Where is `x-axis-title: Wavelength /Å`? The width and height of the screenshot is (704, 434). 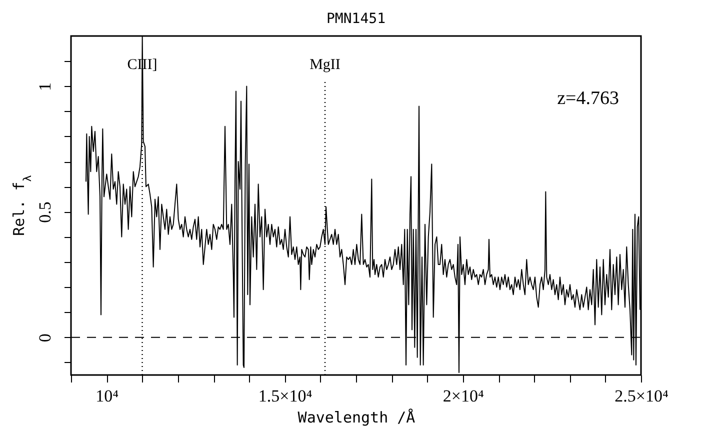
x-axis-title: Wavelength /Å is located at coordinates (357, 417).